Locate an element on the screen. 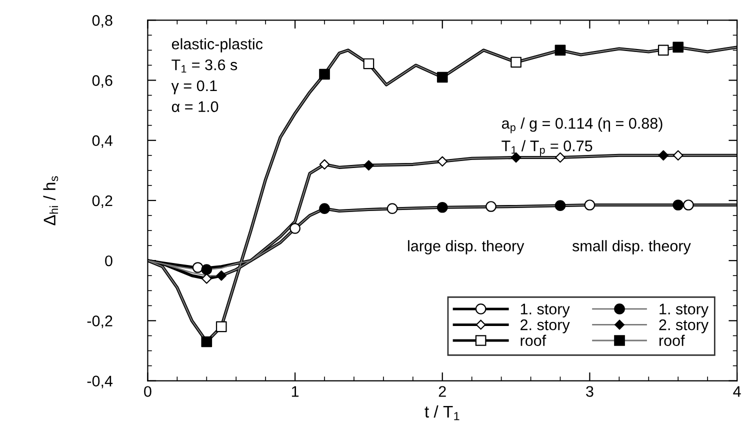 The width and height of the screenshot is (746, 448). y-axis-title: Δ$_{hi}$ / h$_{s}$ is located at coordinates (50, 201).